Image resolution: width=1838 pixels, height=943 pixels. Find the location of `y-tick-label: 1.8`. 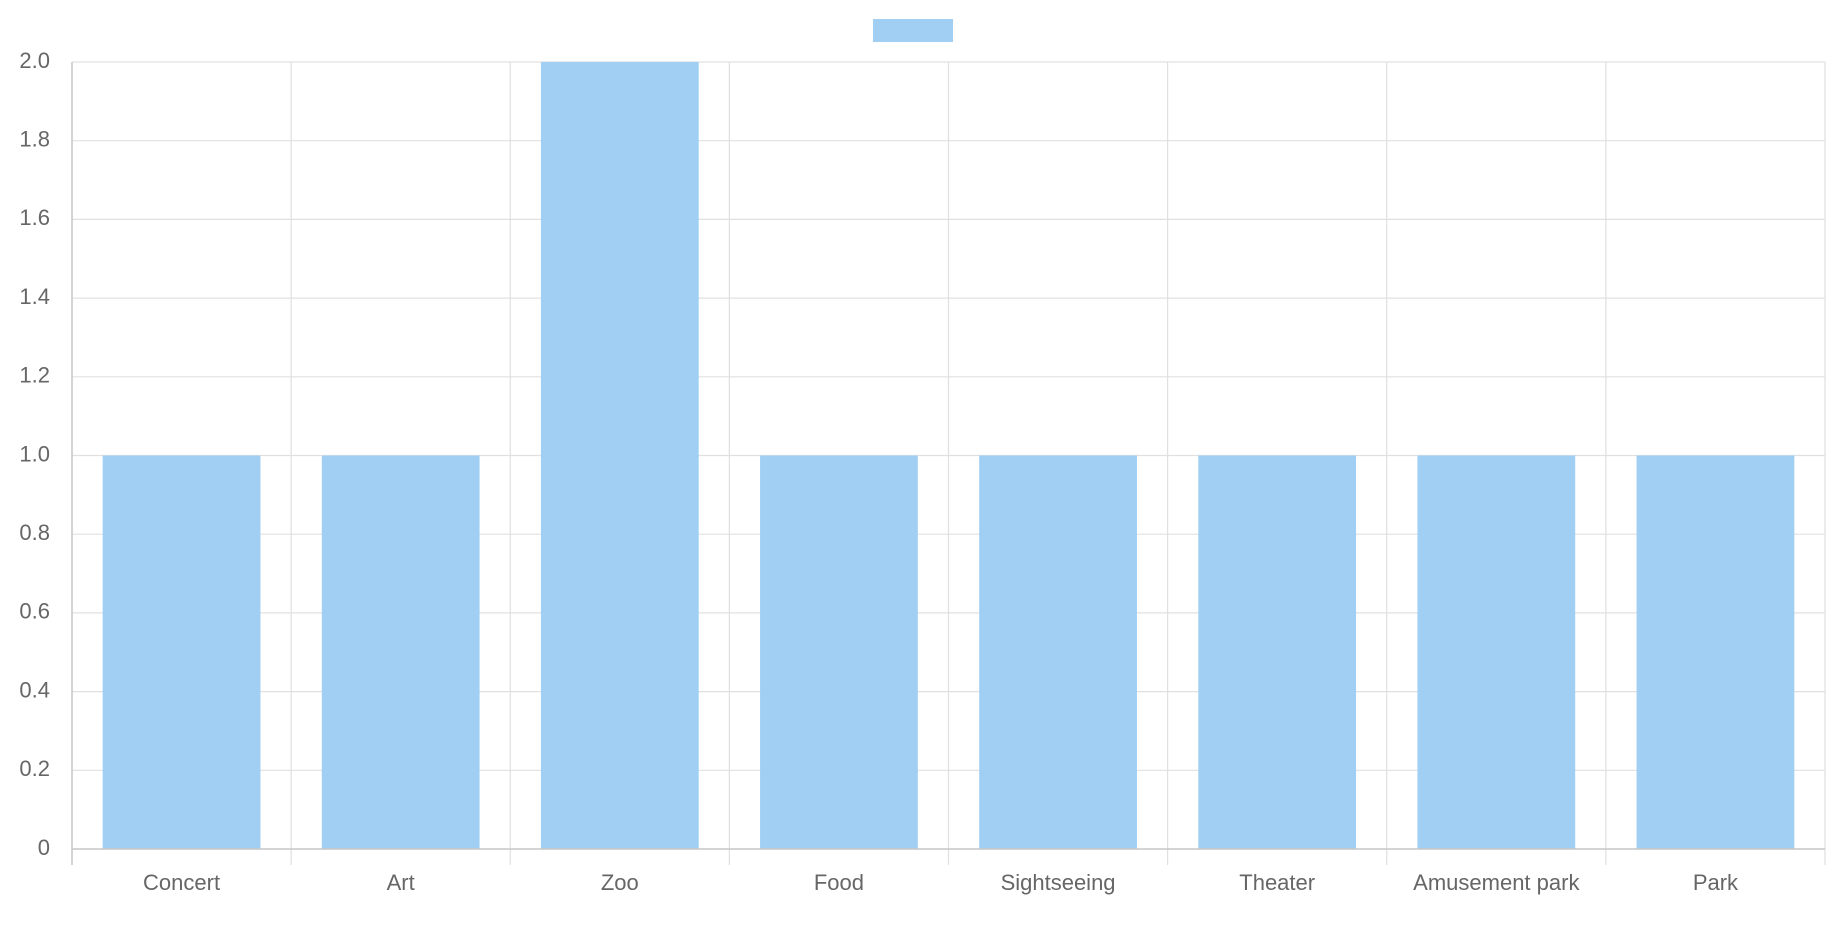

y-tick-label: 1.8 is located at coordinates (34, 139).